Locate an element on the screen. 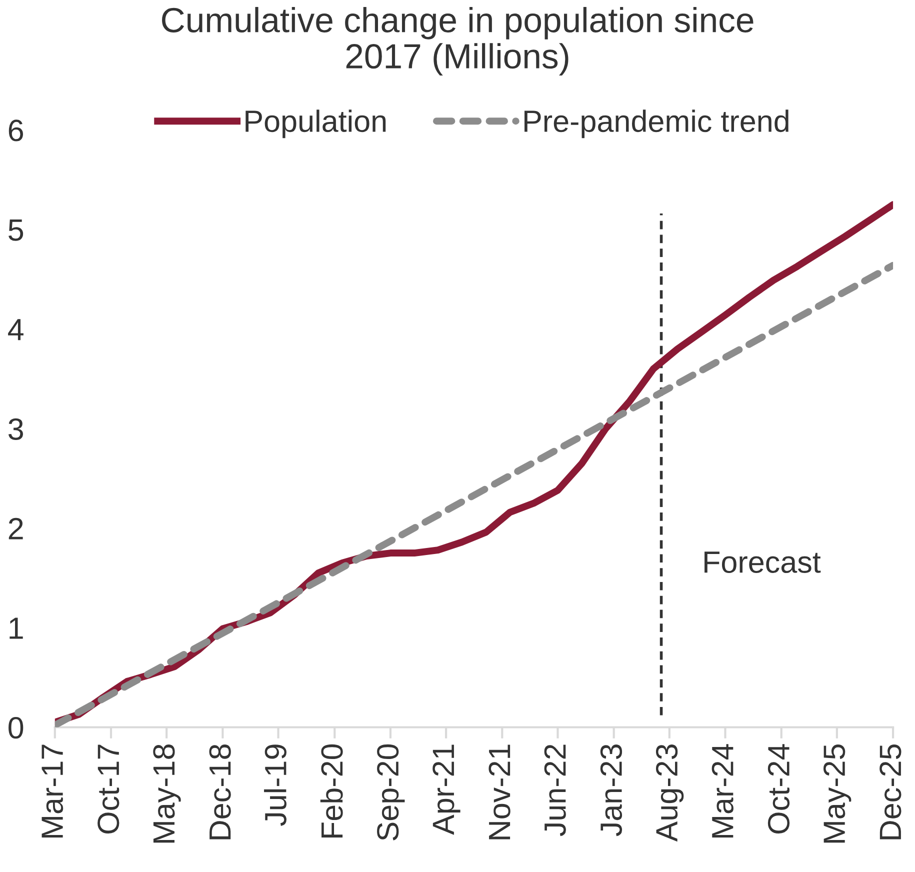 This screenshot has height=872, width=915. x-tick-label: Aug-23 is located at coordinates (670, 793).